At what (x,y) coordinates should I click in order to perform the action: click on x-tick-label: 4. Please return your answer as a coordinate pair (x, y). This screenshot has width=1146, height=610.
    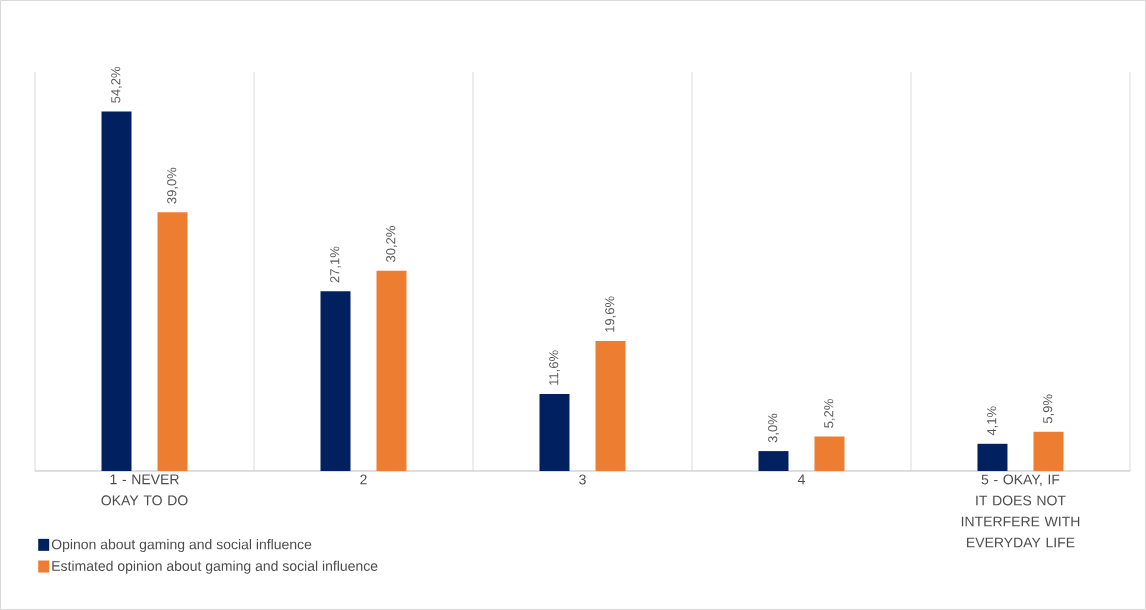
    Looking at the image, I should click on (801, 479).